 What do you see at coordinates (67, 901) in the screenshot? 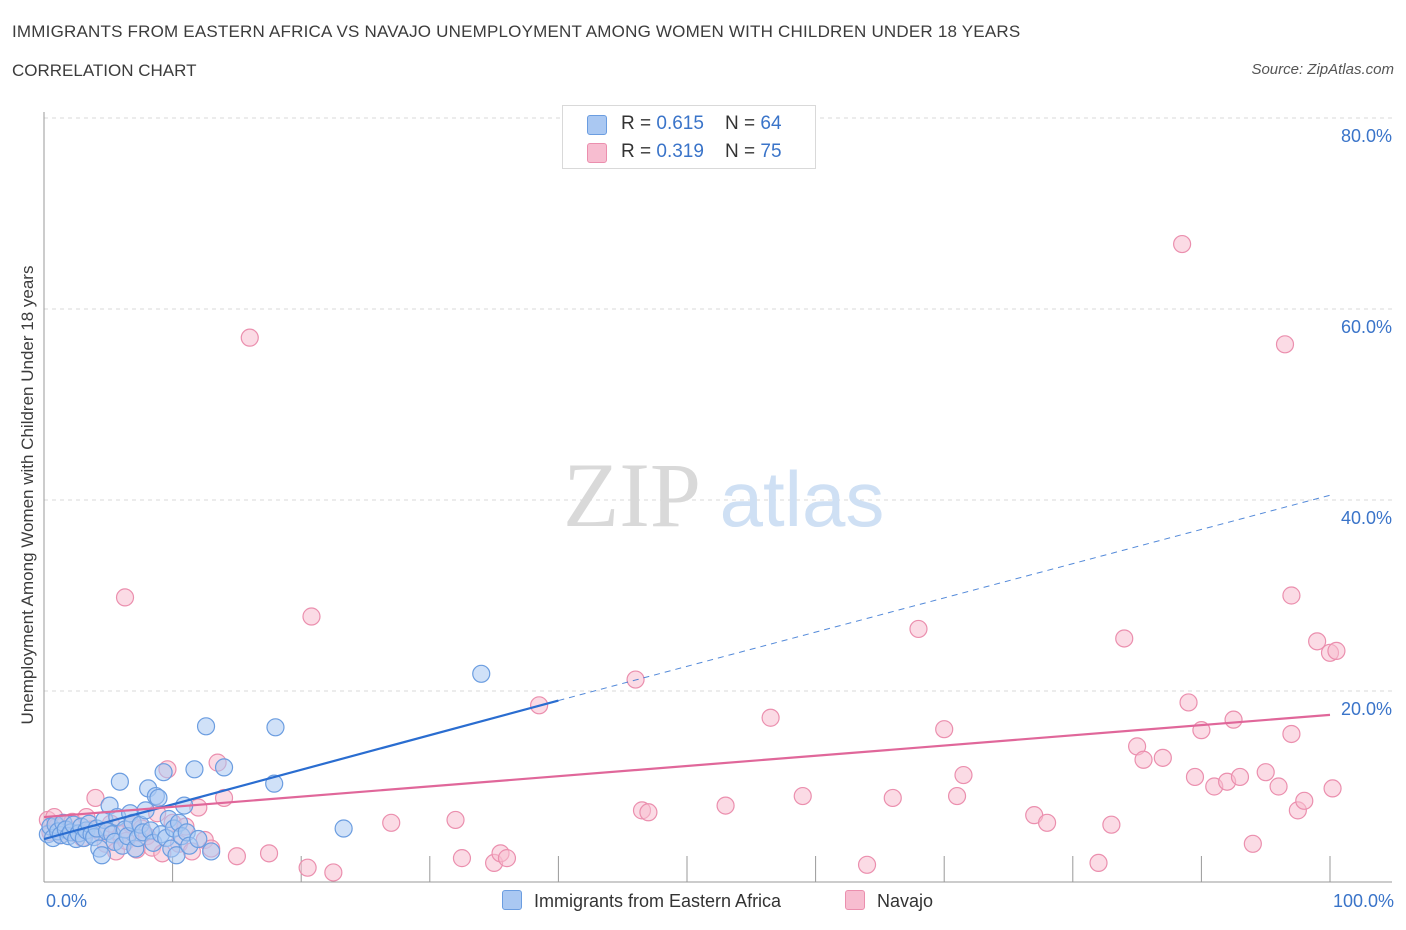
I see `x-tick-min: 0.0%` at bounding box center [67, 901].